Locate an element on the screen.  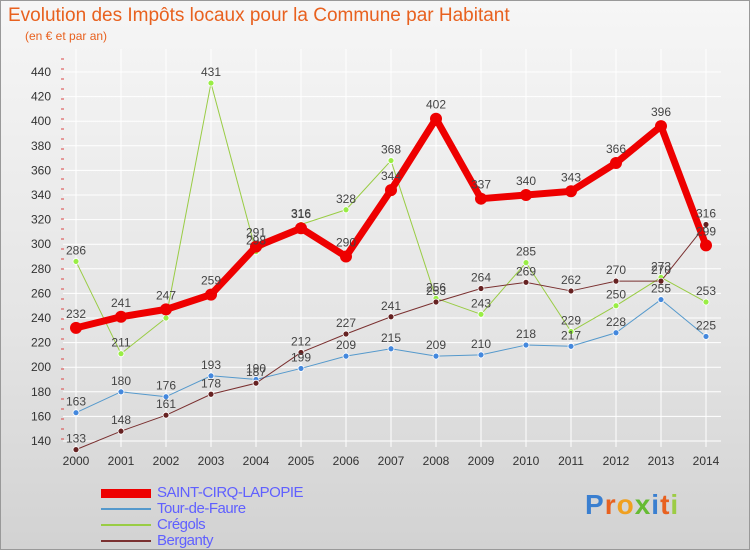
logo-letter: t is located at coordinates (665, 504).